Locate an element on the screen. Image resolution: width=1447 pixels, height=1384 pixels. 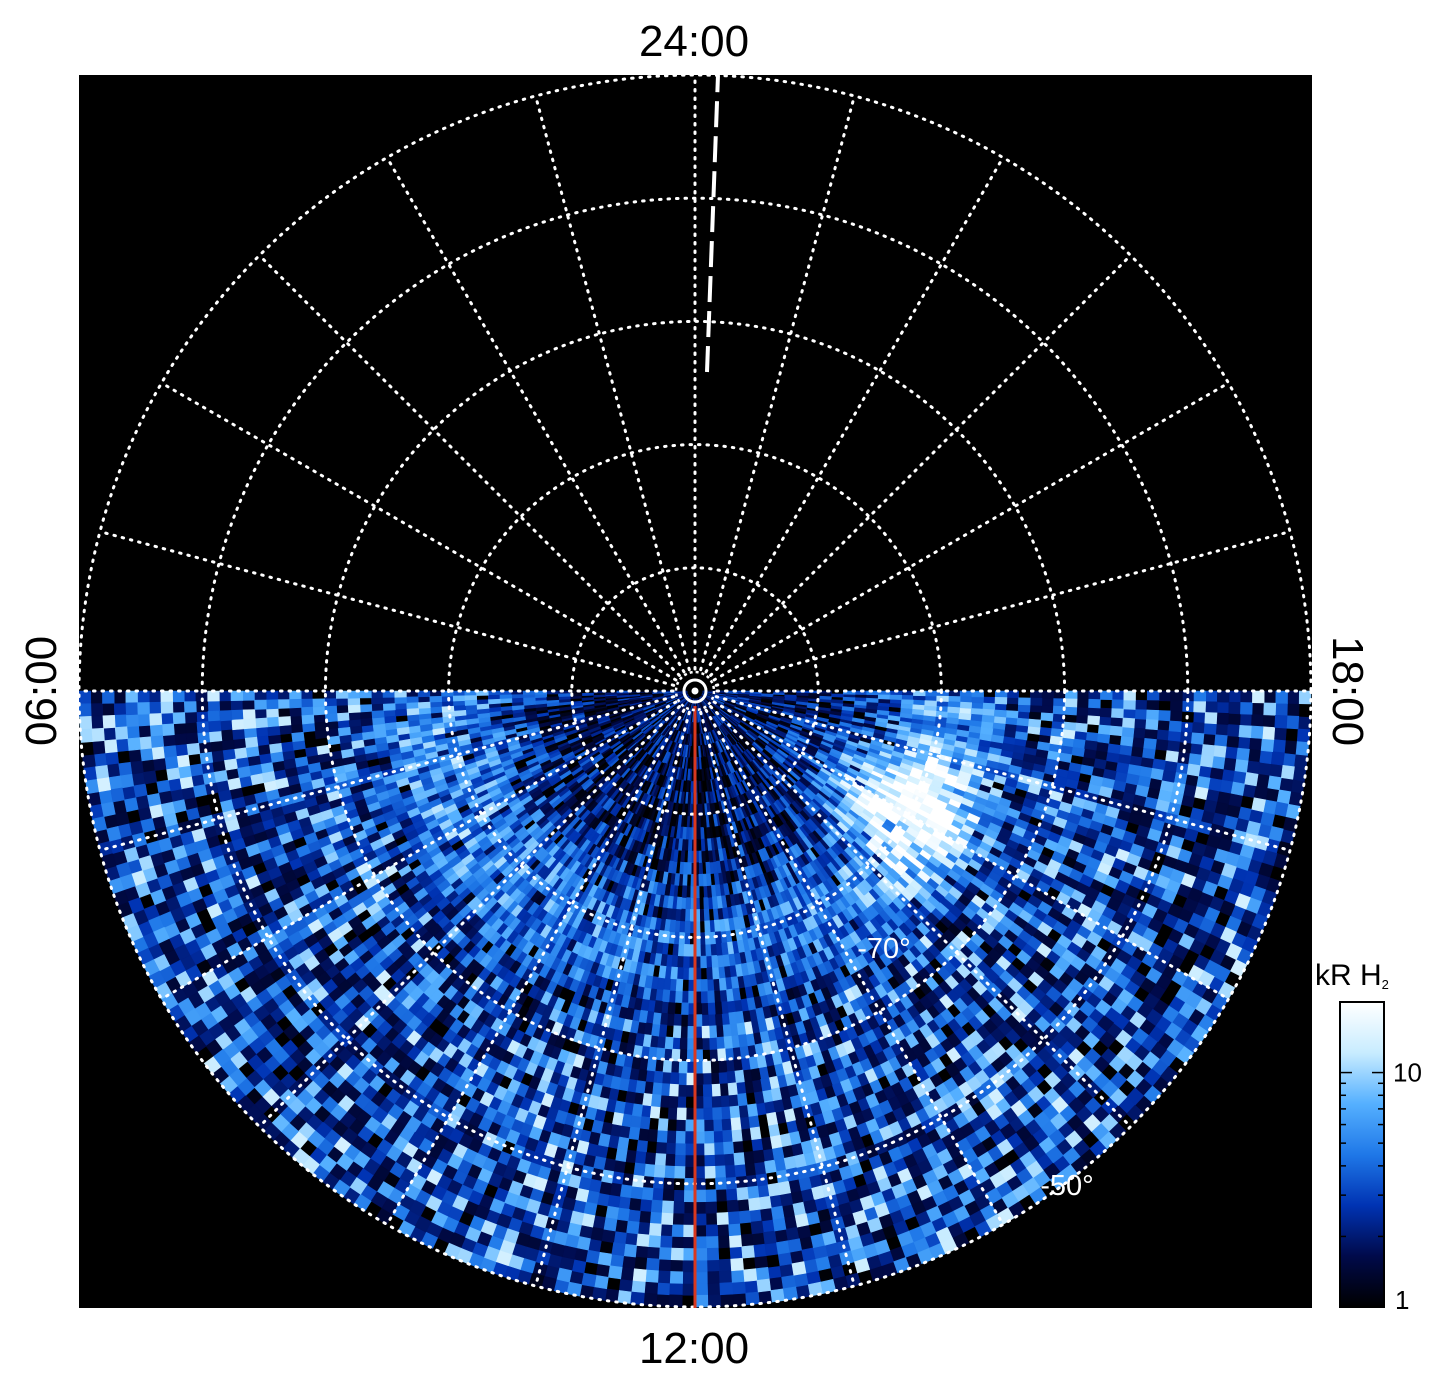
colorbar: kR H2 1 10 is located at coordinates (1368, 1137).